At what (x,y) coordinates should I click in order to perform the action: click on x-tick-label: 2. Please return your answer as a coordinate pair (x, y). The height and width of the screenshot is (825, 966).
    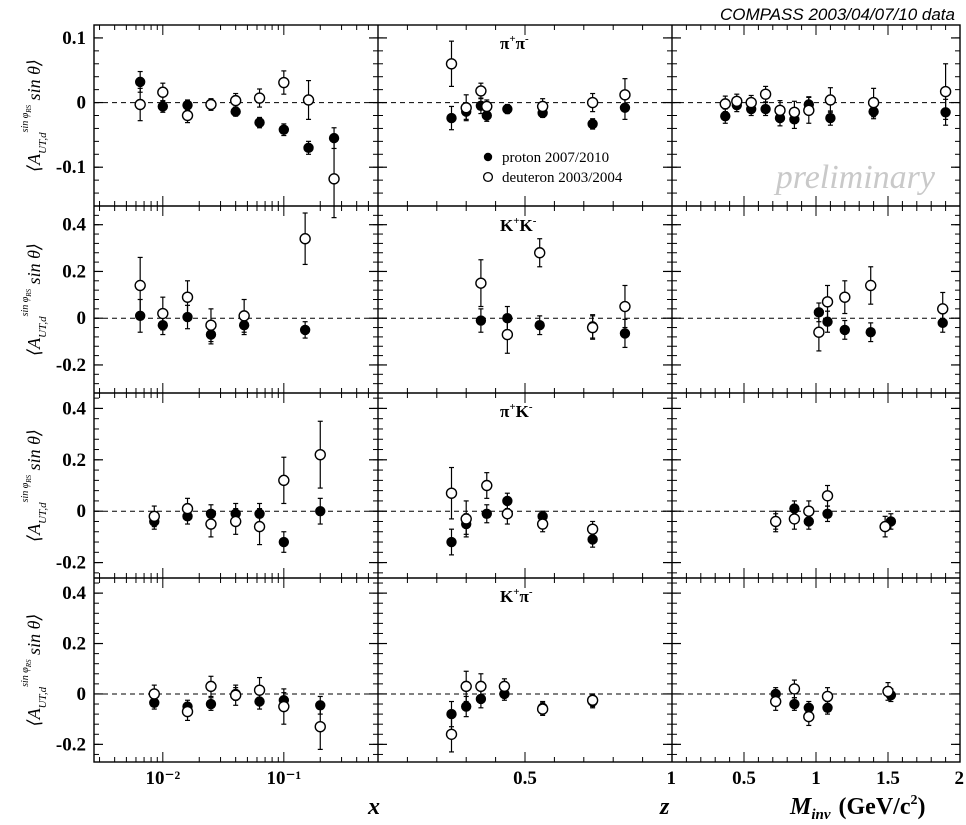
    Looking at the image, I should click on (960, 778).